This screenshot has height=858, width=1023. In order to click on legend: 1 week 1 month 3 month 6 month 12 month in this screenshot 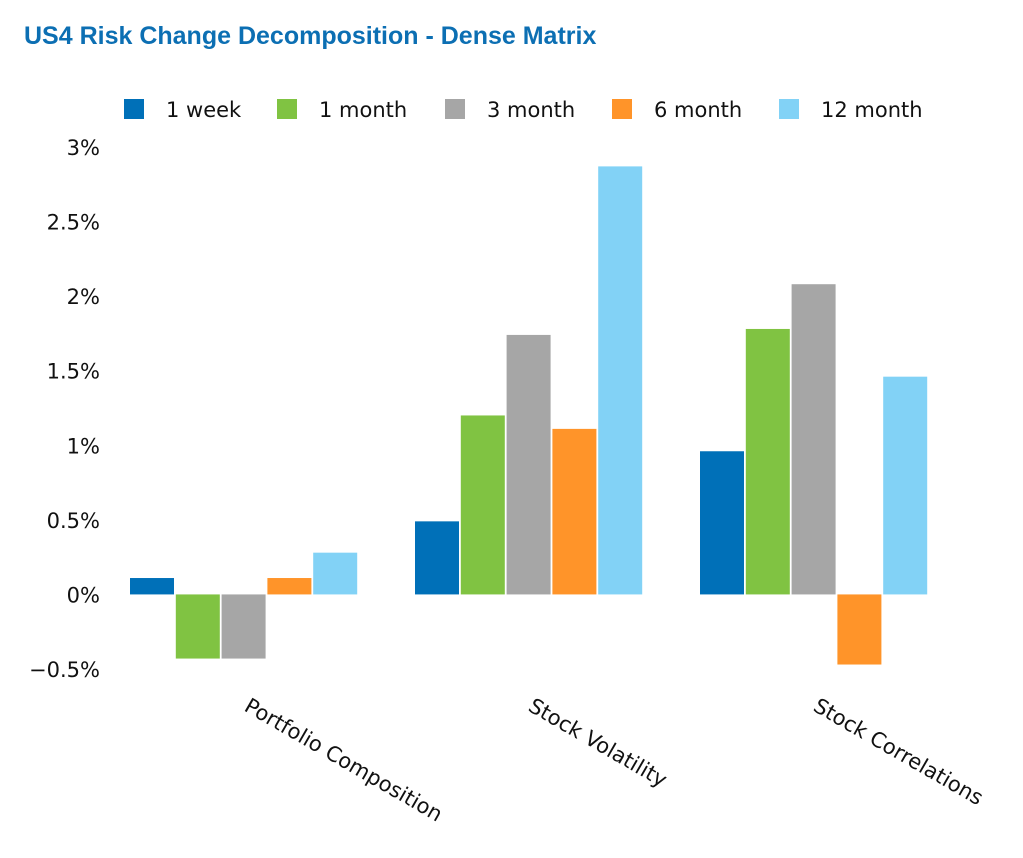, I will do `click(523, 110)`.